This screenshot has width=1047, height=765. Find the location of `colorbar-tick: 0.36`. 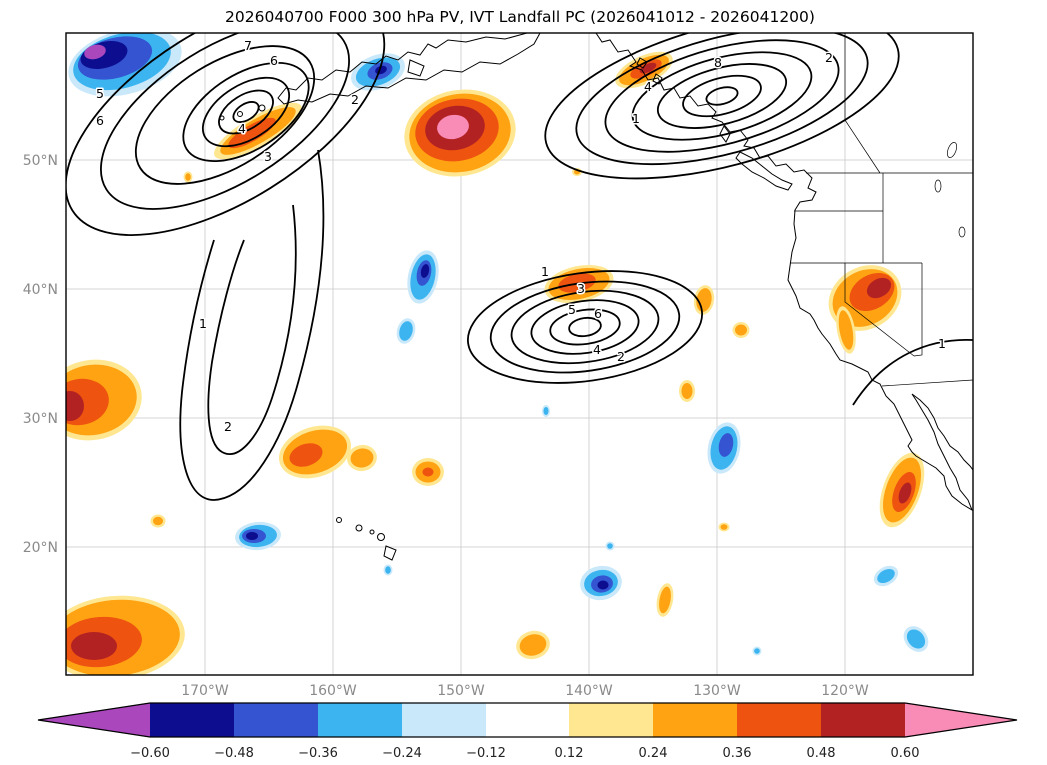

colorbar-tick: 0.36 is located at coordinates (737, 753).